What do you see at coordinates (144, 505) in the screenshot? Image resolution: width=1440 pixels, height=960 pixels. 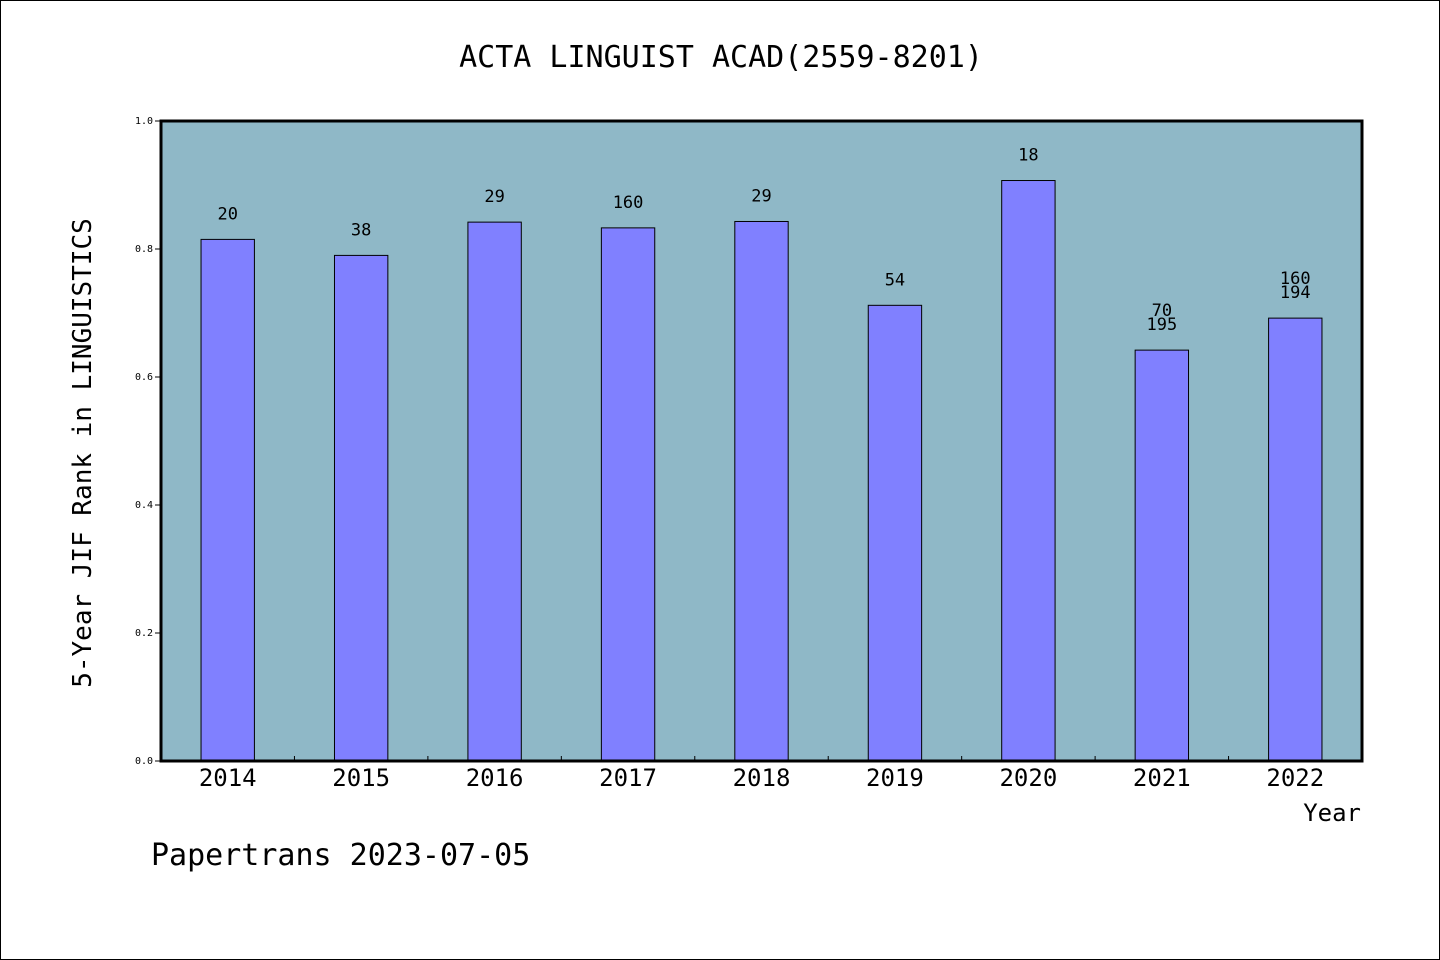 I see `y-tick-0.4: 0.4` at bounding box center [144, 505].